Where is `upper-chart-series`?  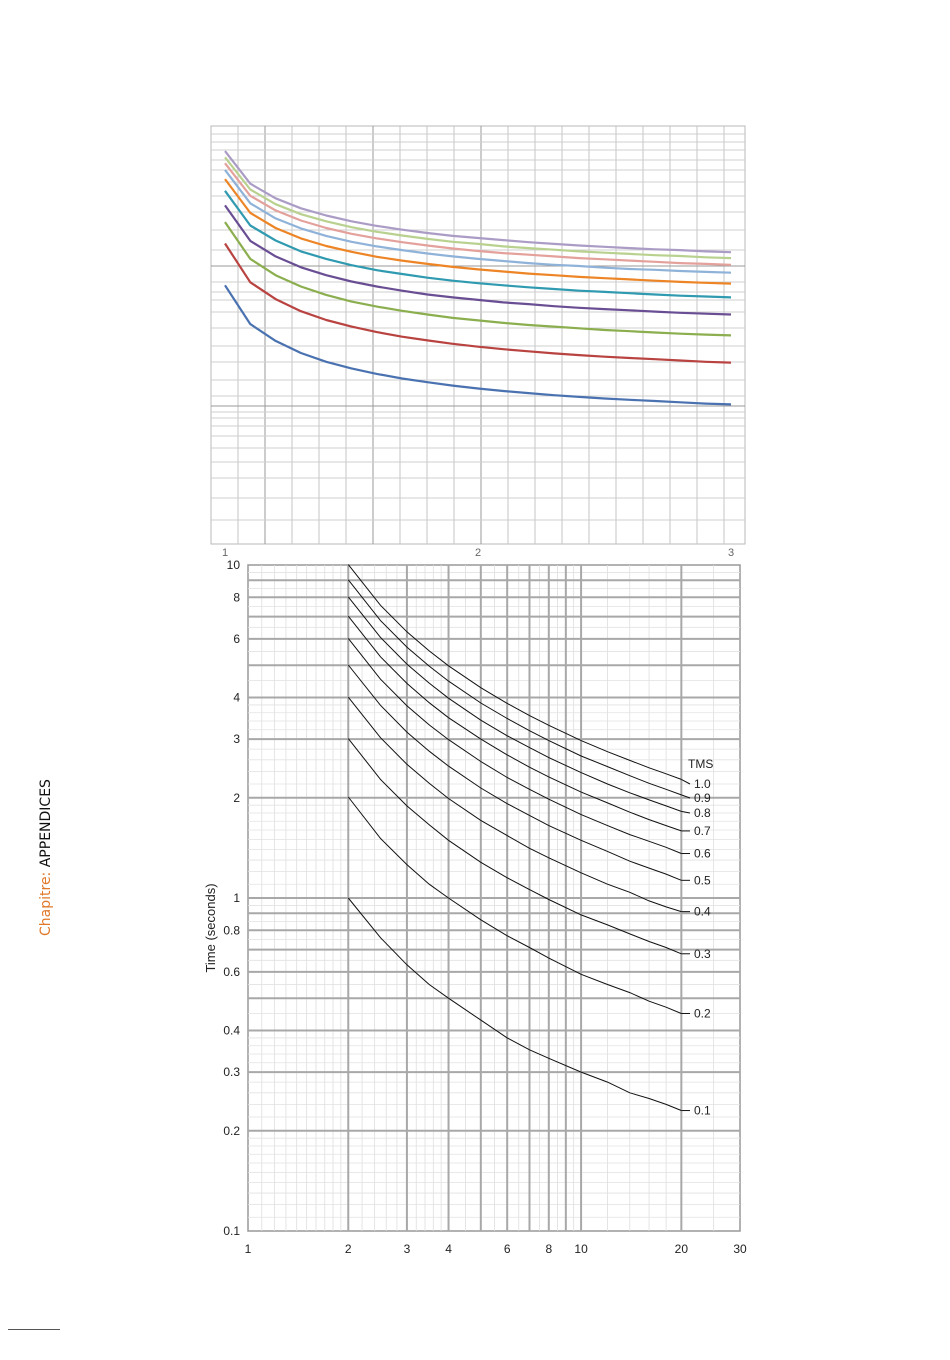
upper-chart-series is located at coordinates (478, 278).